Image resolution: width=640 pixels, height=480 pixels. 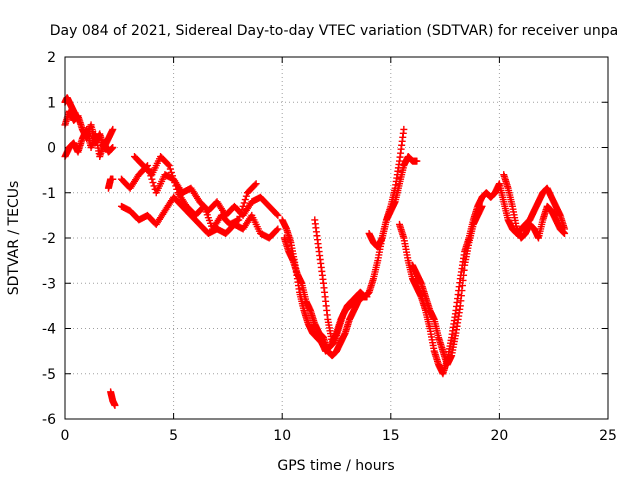 What do you see at coordinates (534, 206) in the screenshot?
I see `series-track-o` at bounding box center [534, 206].